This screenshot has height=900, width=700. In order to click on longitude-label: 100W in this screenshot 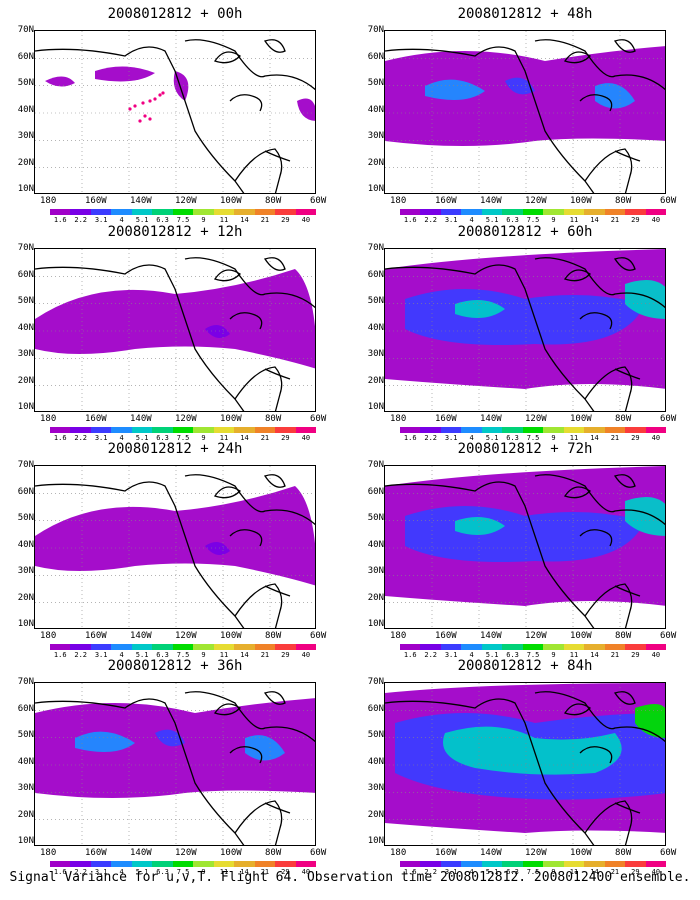, I will do `click(581, 201)`.